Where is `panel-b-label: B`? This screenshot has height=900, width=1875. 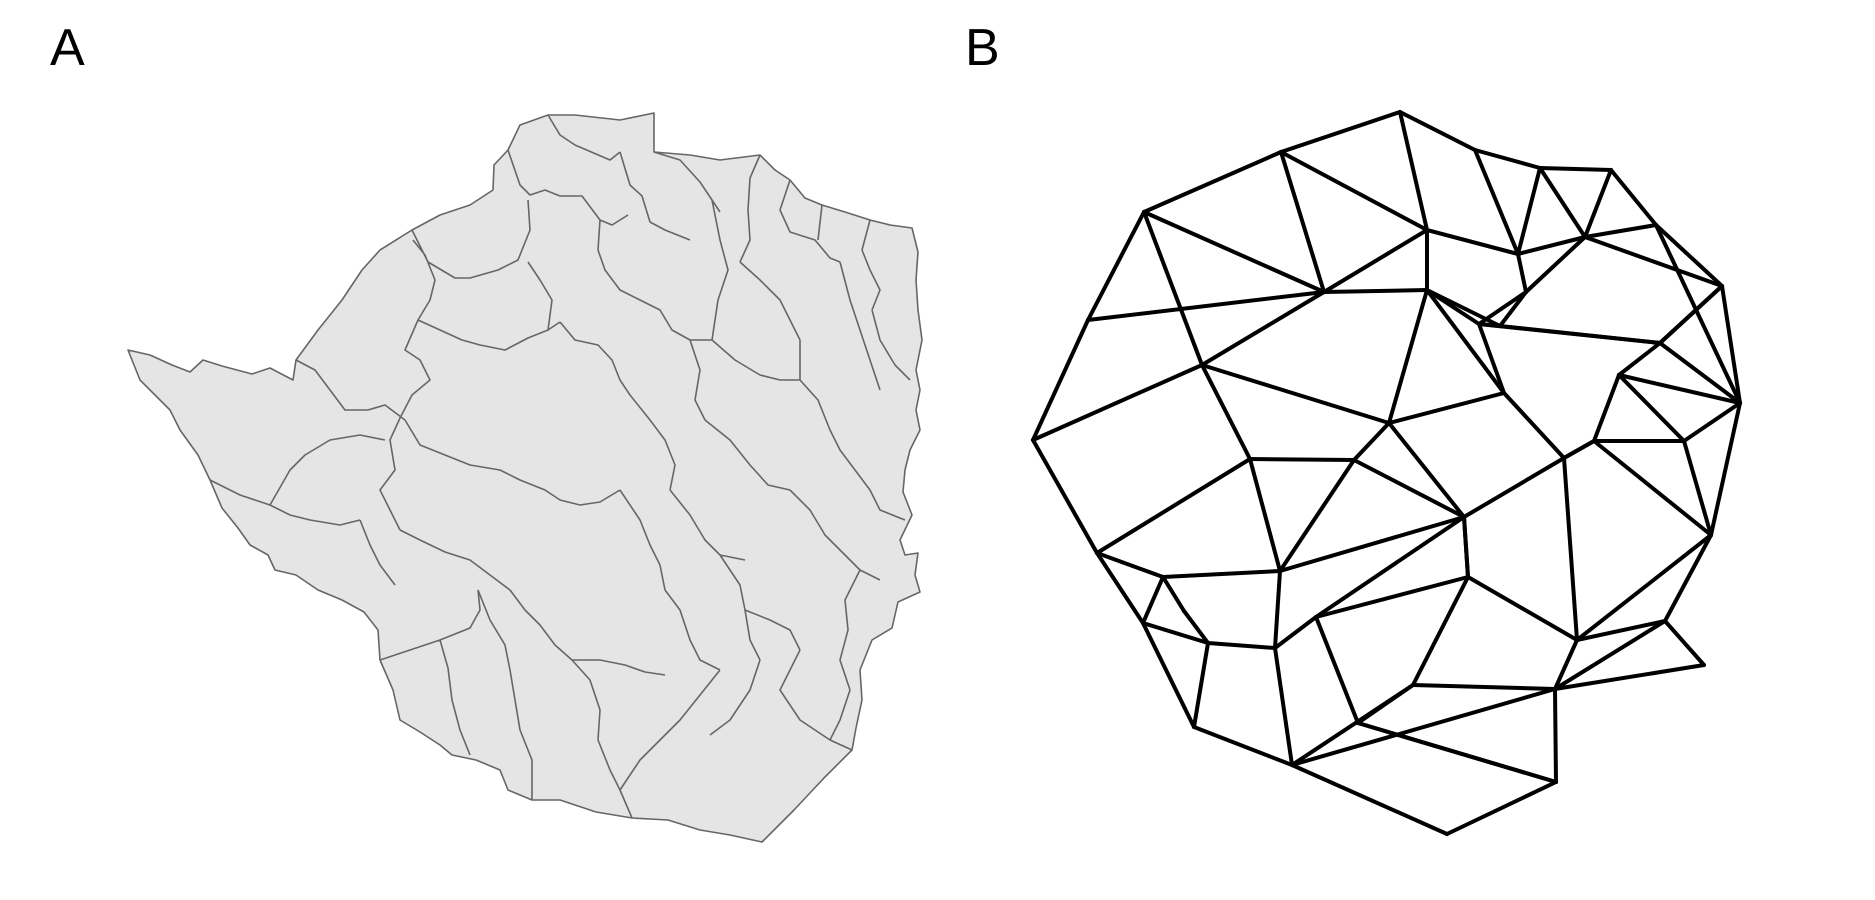
panel-b-label: B is located at coordinates (982, 48).